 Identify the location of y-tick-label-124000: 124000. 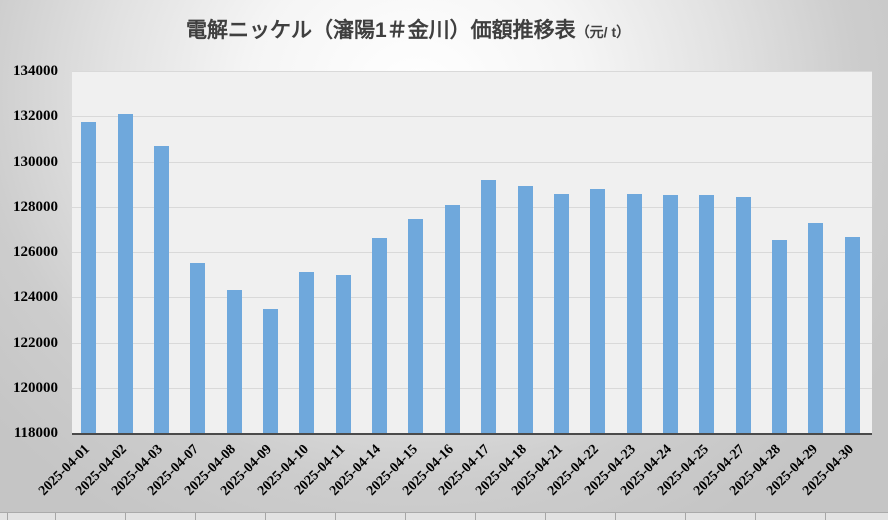
(35, 297).